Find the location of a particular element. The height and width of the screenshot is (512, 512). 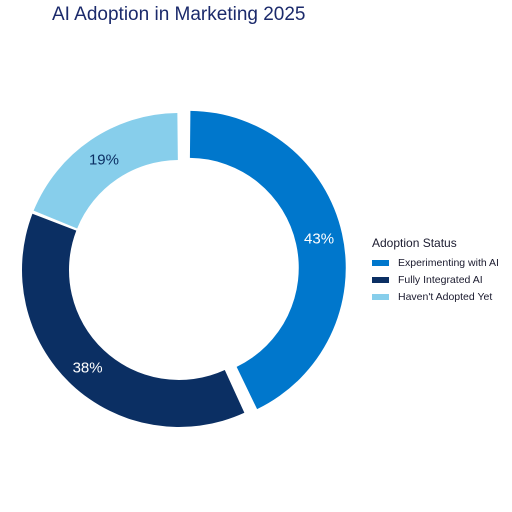

slice-label-experimenting: 43% is located at coordinates (319, 239).